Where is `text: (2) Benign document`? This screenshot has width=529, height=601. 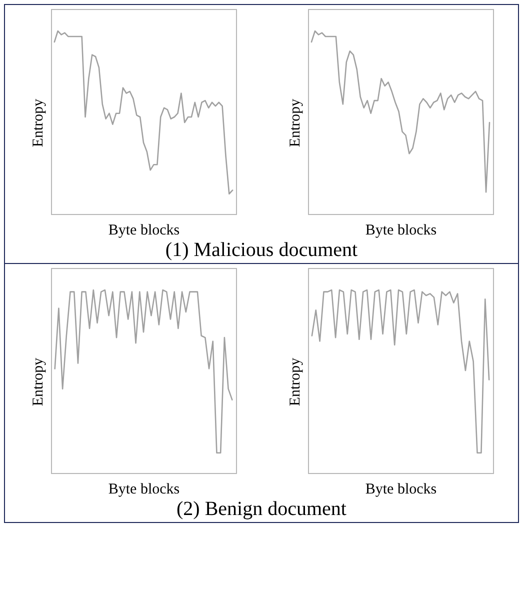
text: (2) Benign document is located at coordinates (262, 510).